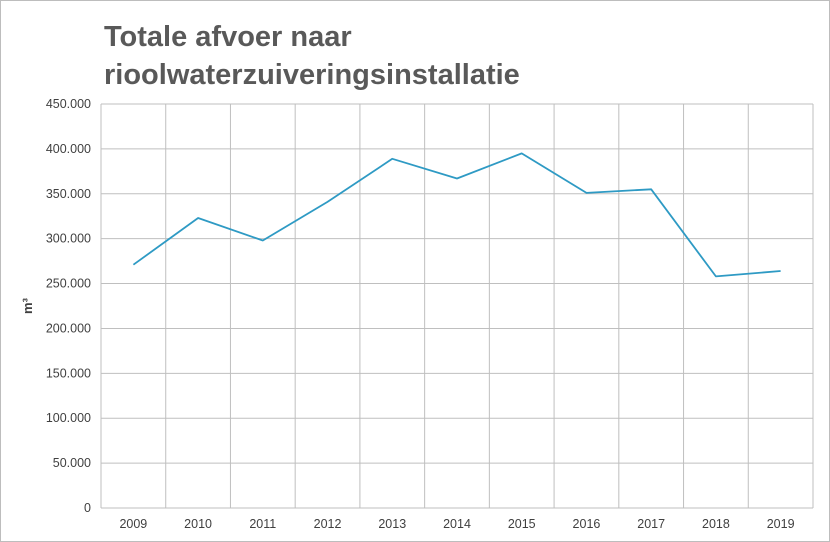 This screenshot has width=830, height=542. What do you see at coordinates (68, 284) in the screenshot?
I see `y-tick-label: 250.000` at bounding box center [68, 284].